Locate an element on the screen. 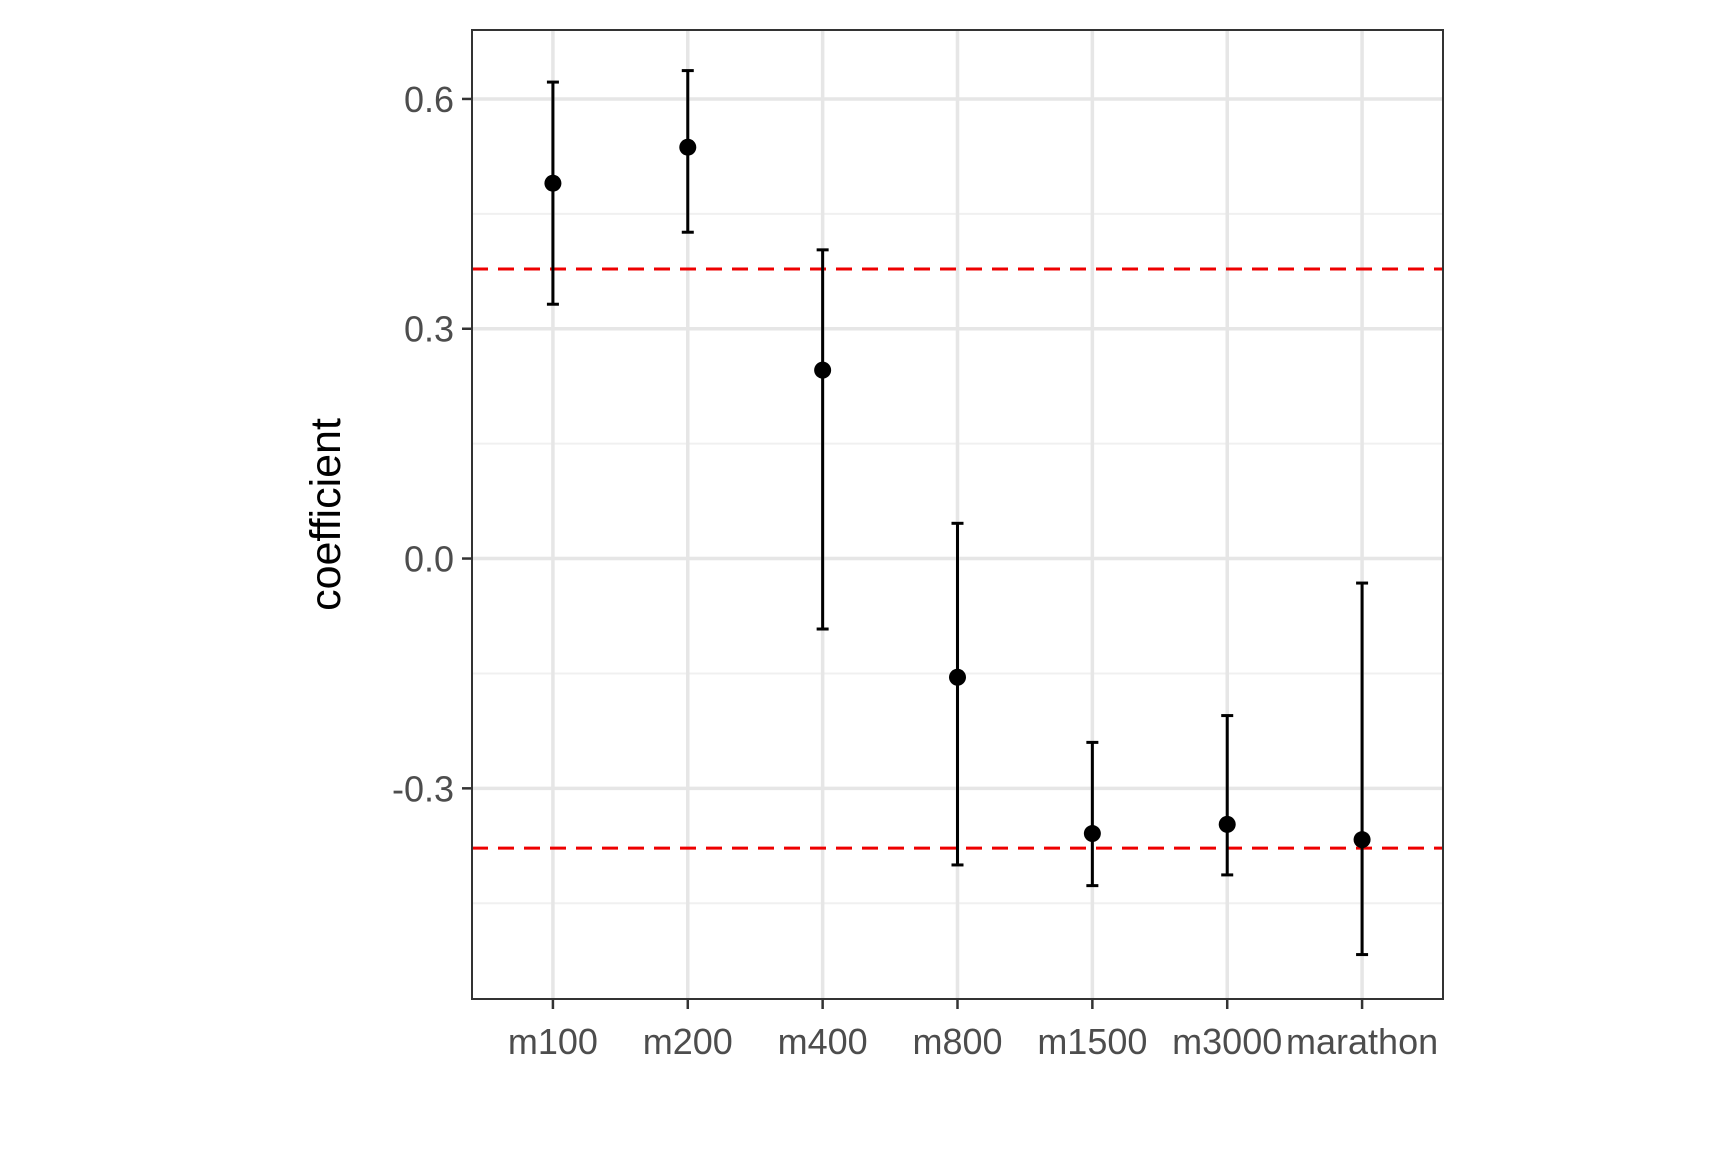 The height and width of the screenshot is (1152, 1728). errorbar-m1500 is located at coordinates (1092, 814).